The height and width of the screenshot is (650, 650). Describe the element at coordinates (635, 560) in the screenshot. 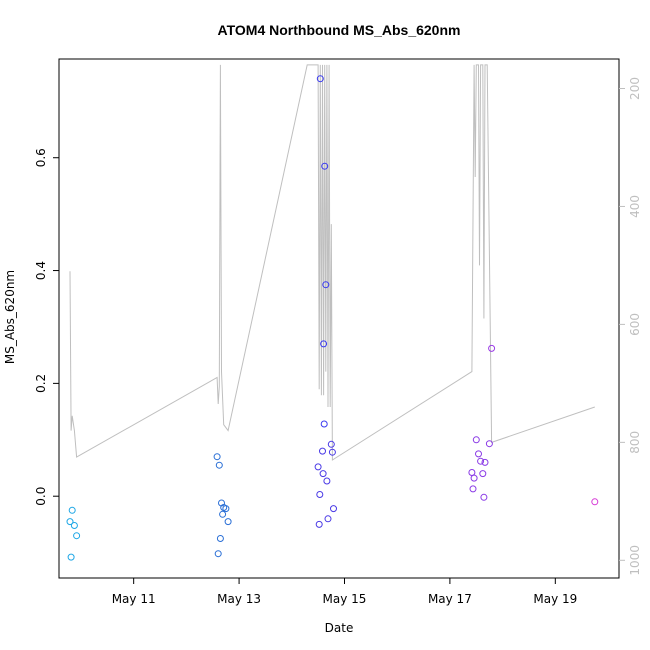

I see `right-tick-label: 1000` at that location.